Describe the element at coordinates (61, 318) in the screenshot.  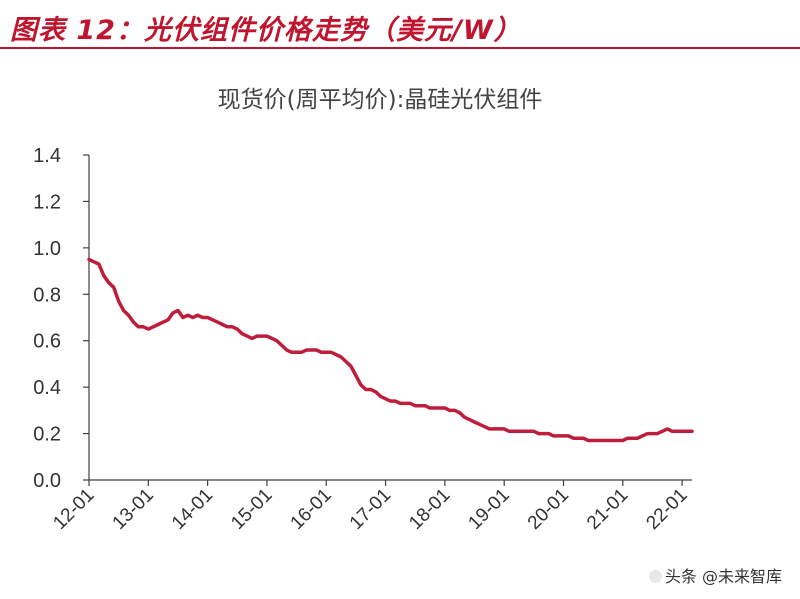
I see `y-axis: 0.0 0.2 0.4 0.6 0.8 1.0 1.2 1.4` at that location.